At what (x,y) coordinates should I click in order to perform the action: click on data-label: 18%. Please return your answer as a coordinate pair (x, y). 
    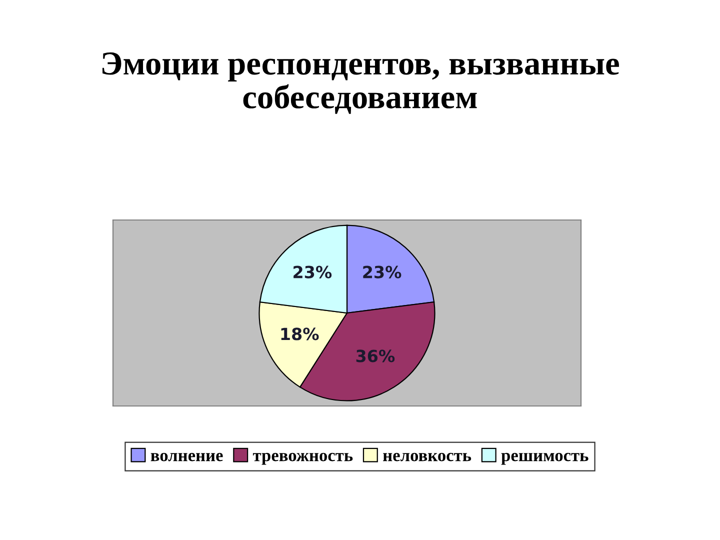
    Looking at the image, I should click on (300, 334).